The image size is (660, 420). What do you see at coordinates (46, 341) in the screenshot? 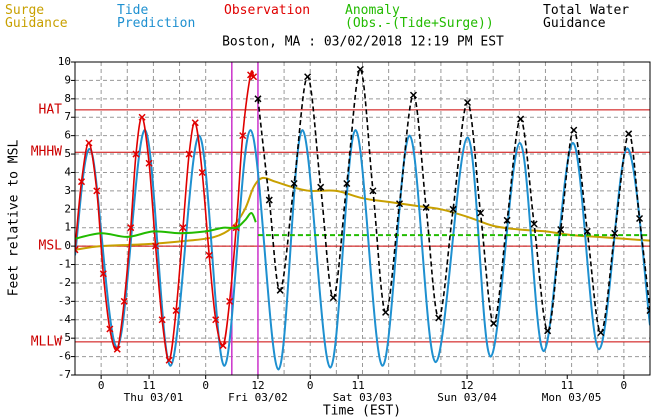
I see `reference-label: MLLW` at bounding box center [46, 341].